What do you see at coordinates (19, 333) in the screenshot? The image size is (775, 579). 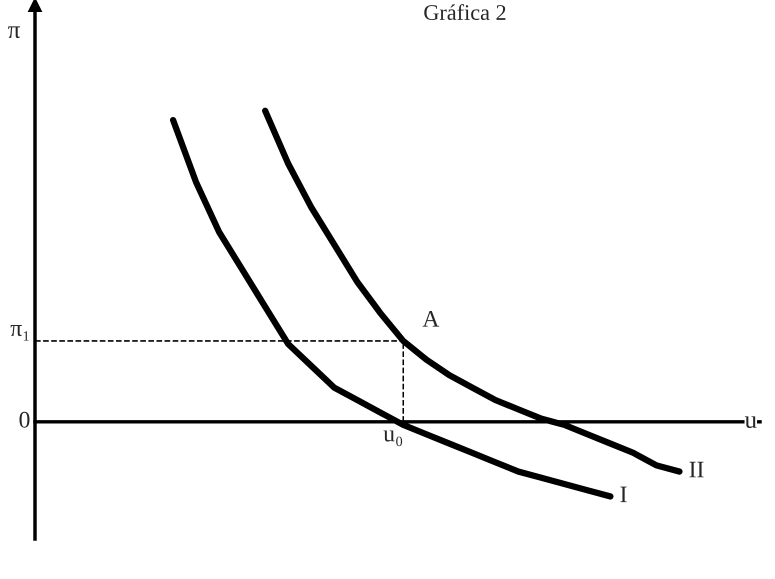 I see `ref-line-label: π₁` at bounding box center [19, 333].